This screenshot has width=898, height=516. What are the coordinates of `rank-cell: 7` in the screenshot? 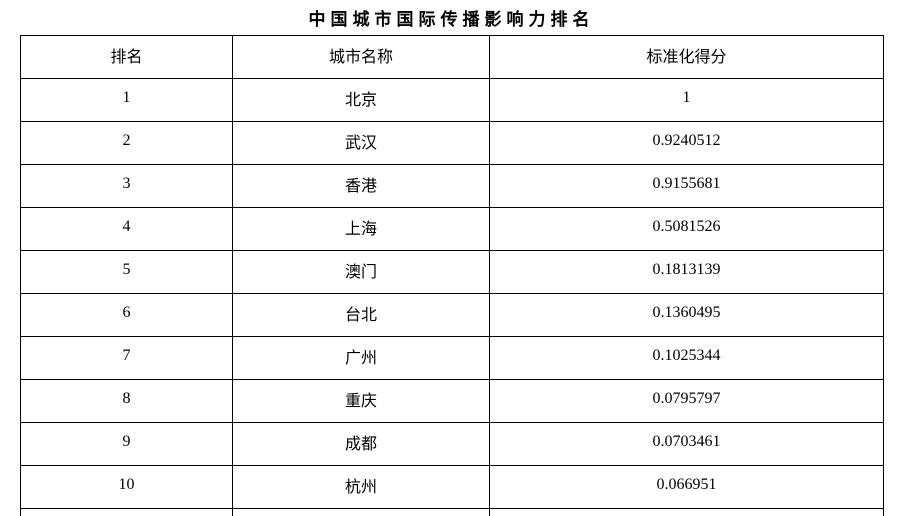 It's located at (126, 358).